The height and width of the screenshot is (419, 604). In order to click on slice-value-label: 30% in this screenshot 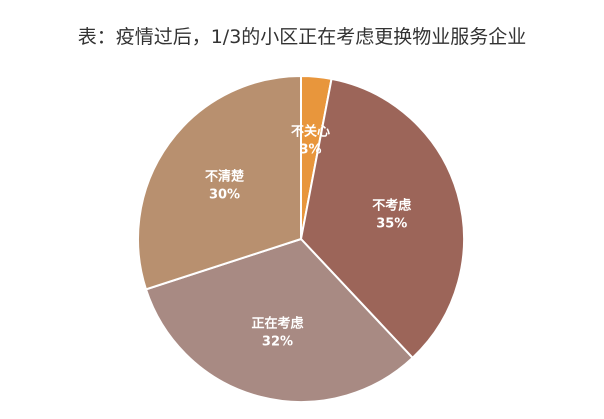, I will do `click(224, 194)`.